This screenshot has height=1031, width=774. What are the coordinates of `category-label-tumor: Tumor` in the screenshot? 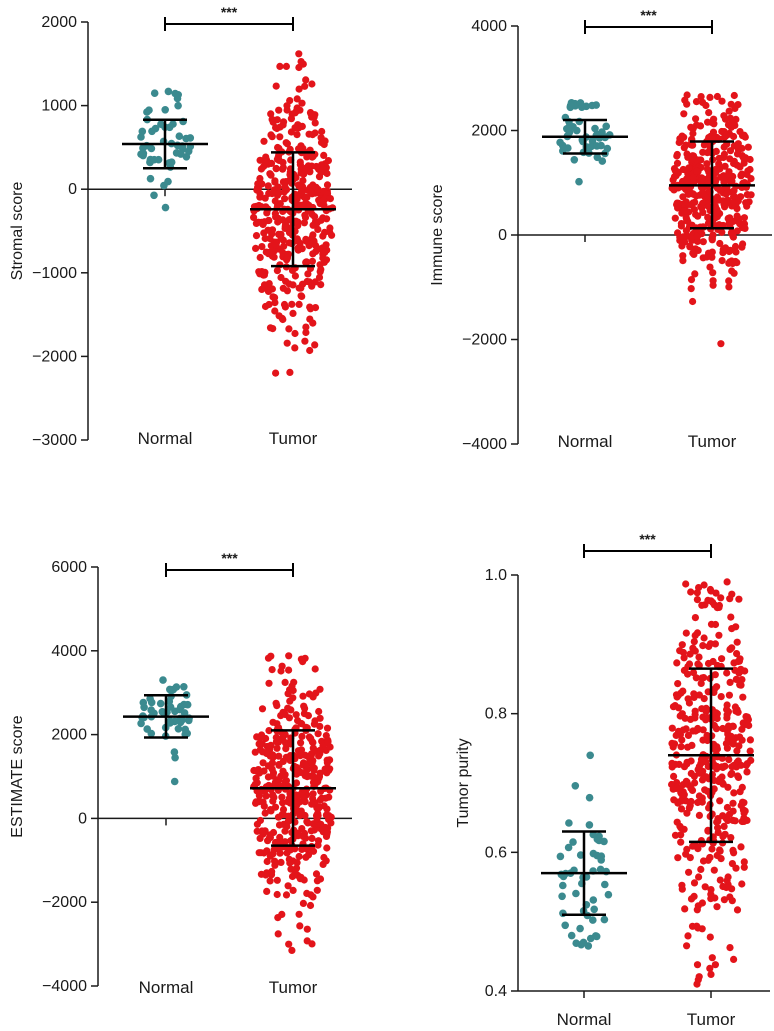 It's located at (293, 438).